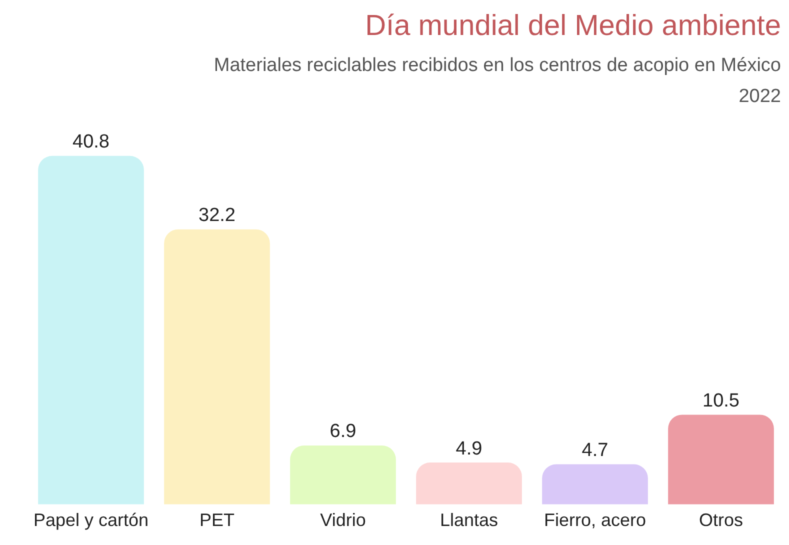 The image size is (789, 545). I want to click on x-tick-label: Llantas, so click(469, 520).